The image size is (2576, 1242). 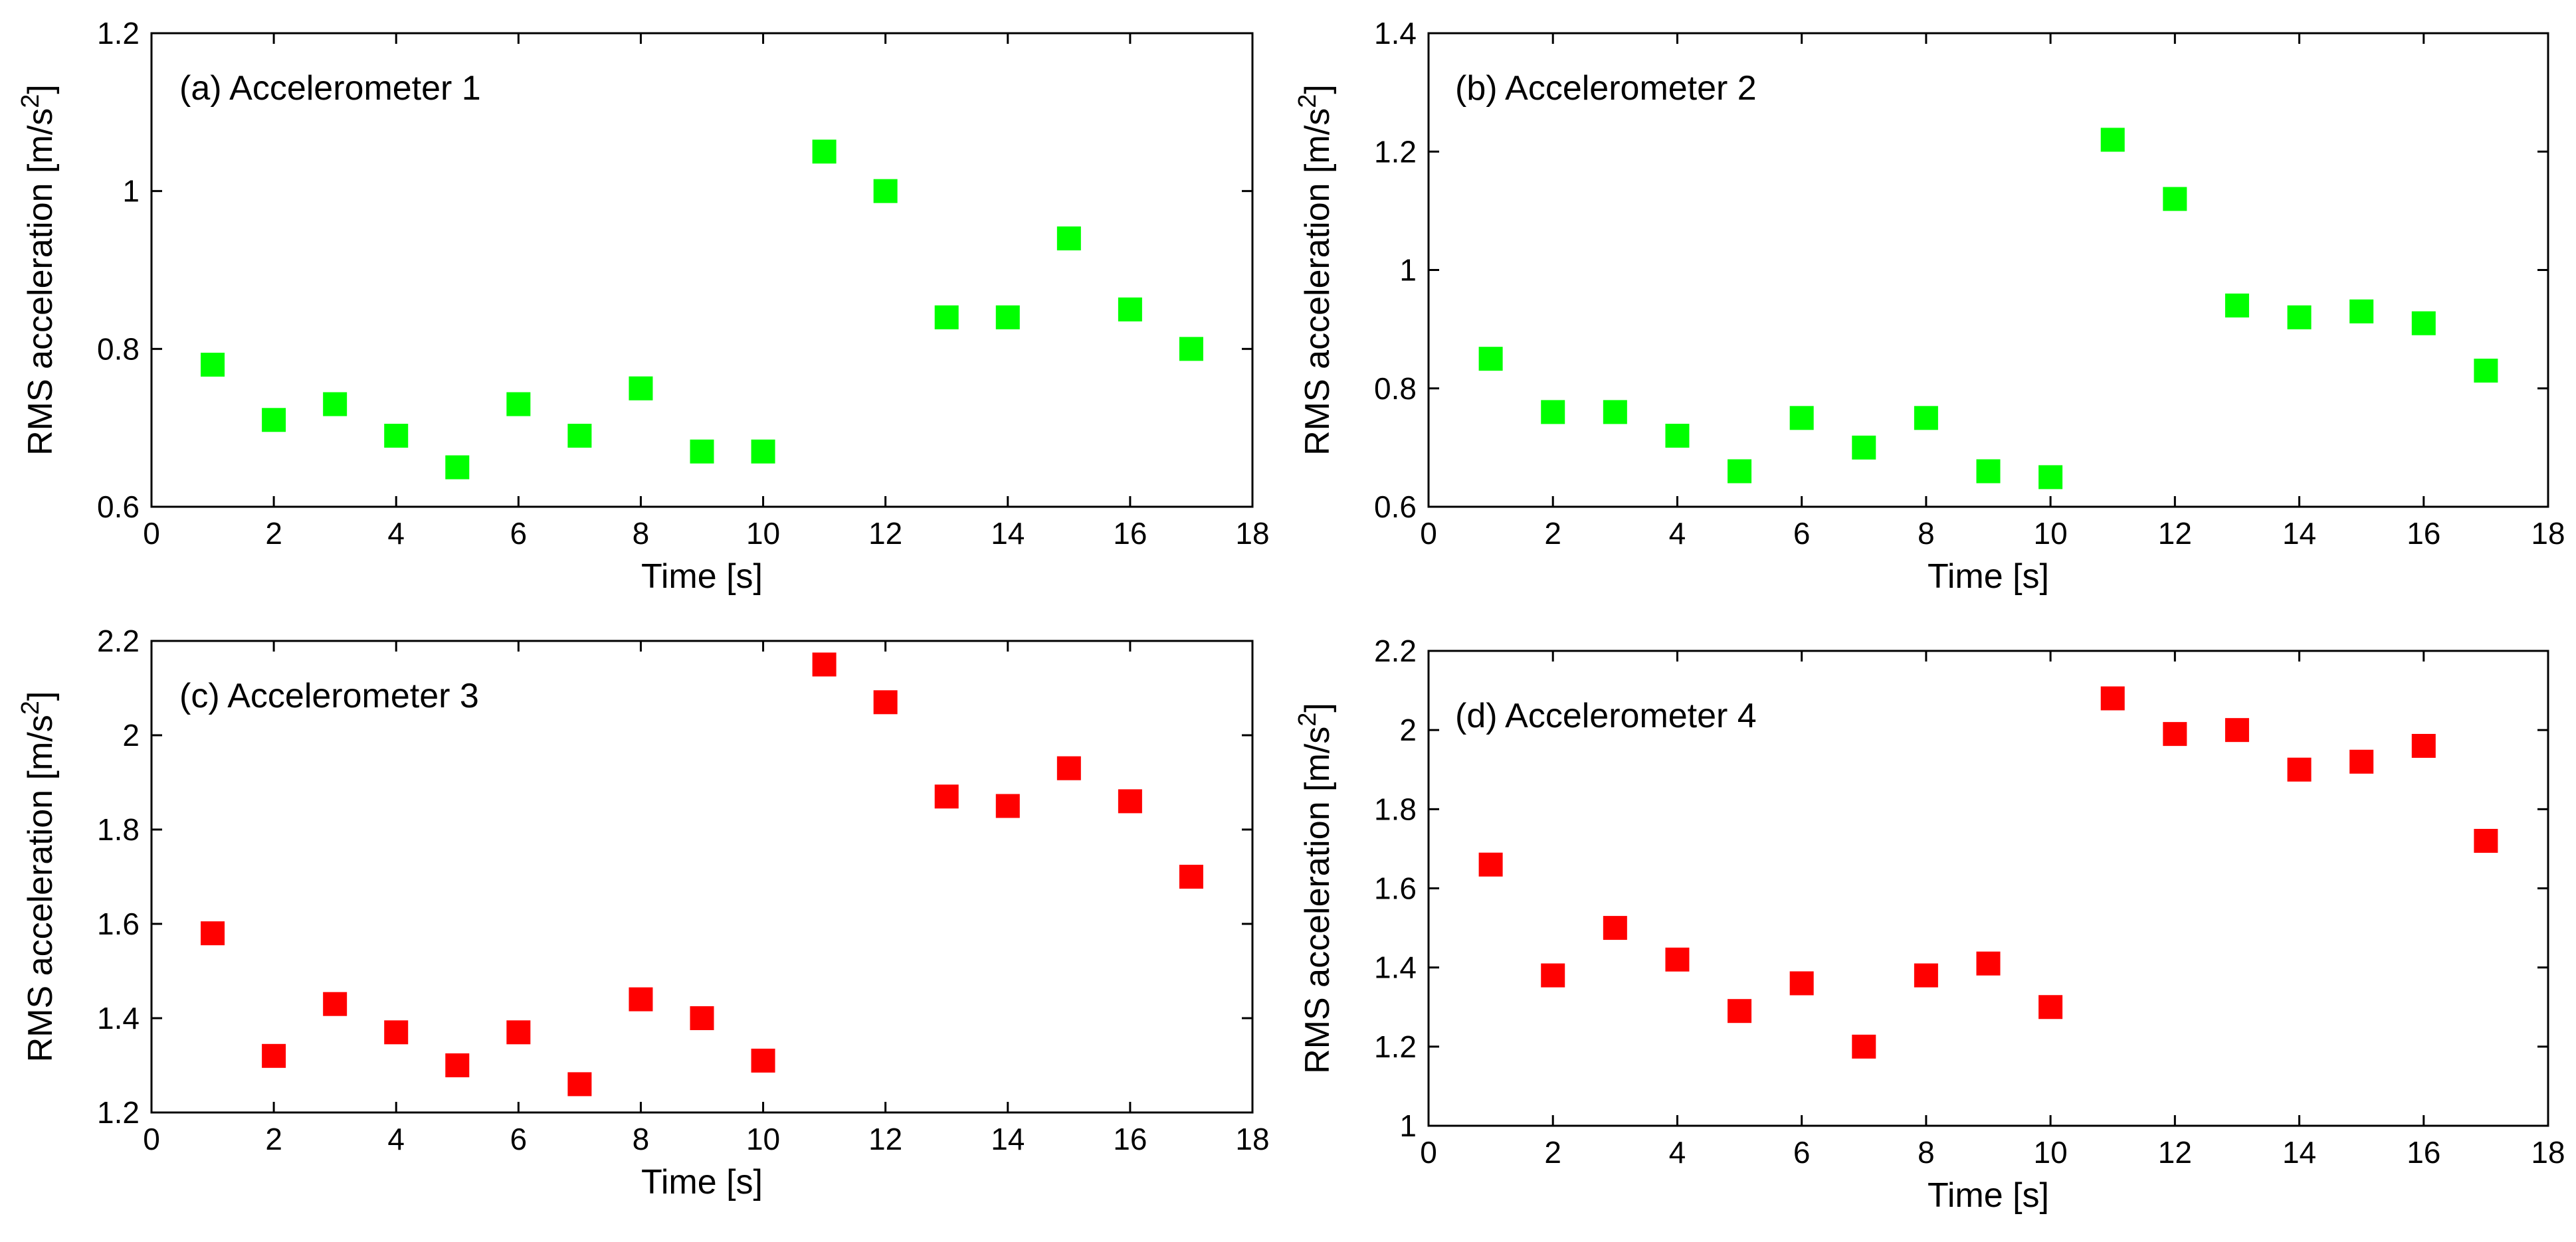 What do you see at coordinates (31, 101) in the screenshot?
I see `y-axis-label-superscript: 2` at bounding box center [31, 101].